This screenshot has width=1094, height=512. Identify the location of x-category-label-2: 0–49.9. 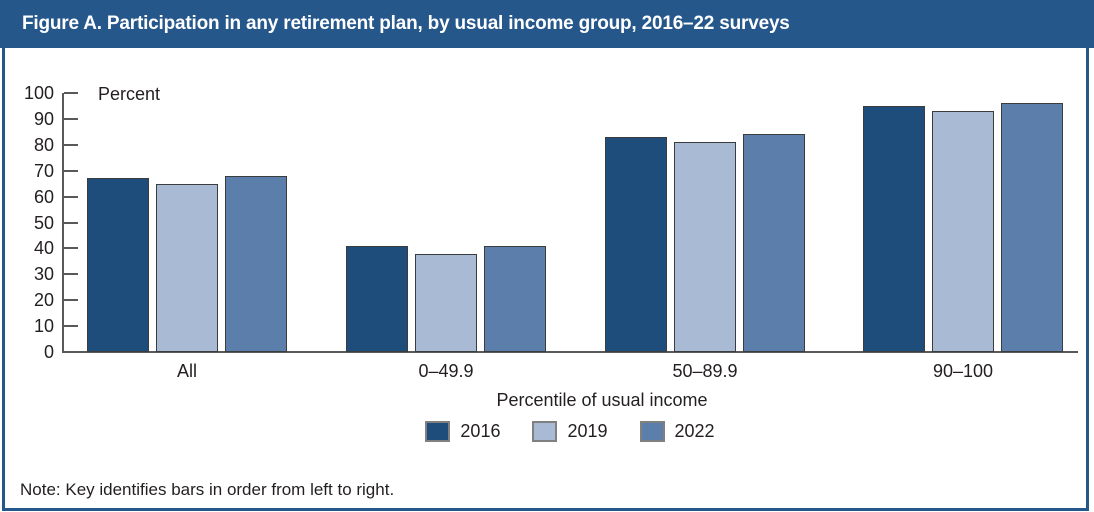
(446, 371).